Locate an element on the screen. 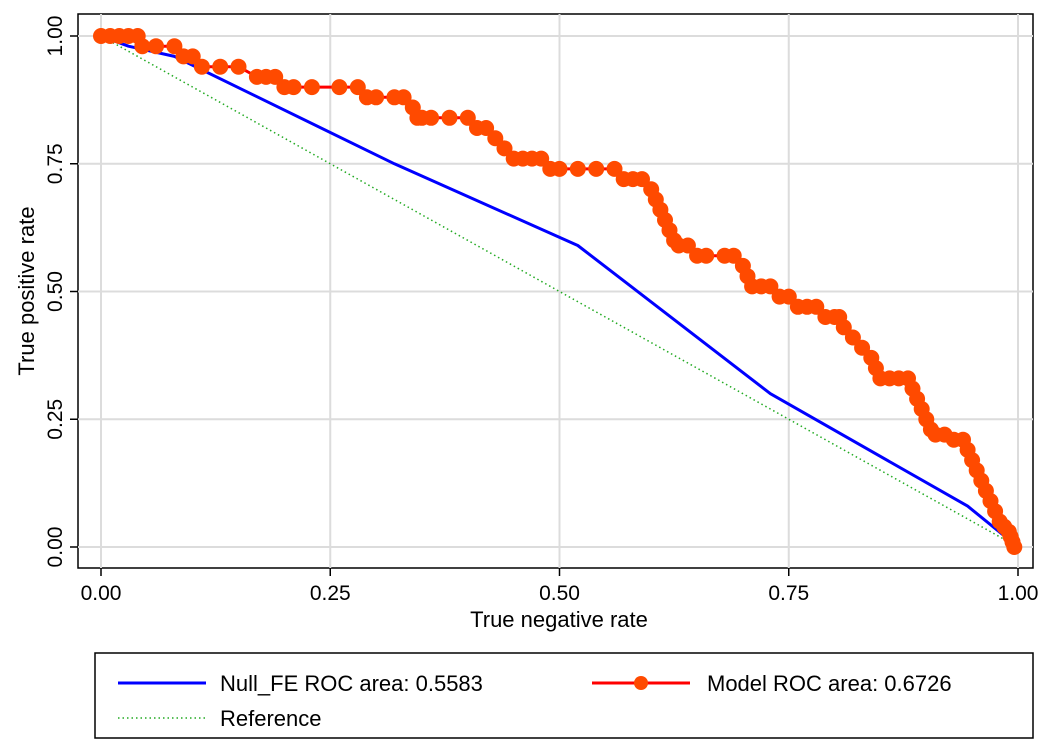 This screenshot has height=739, width=1047. x-tick-label: 0.75 is located at coordinates (788, 593).